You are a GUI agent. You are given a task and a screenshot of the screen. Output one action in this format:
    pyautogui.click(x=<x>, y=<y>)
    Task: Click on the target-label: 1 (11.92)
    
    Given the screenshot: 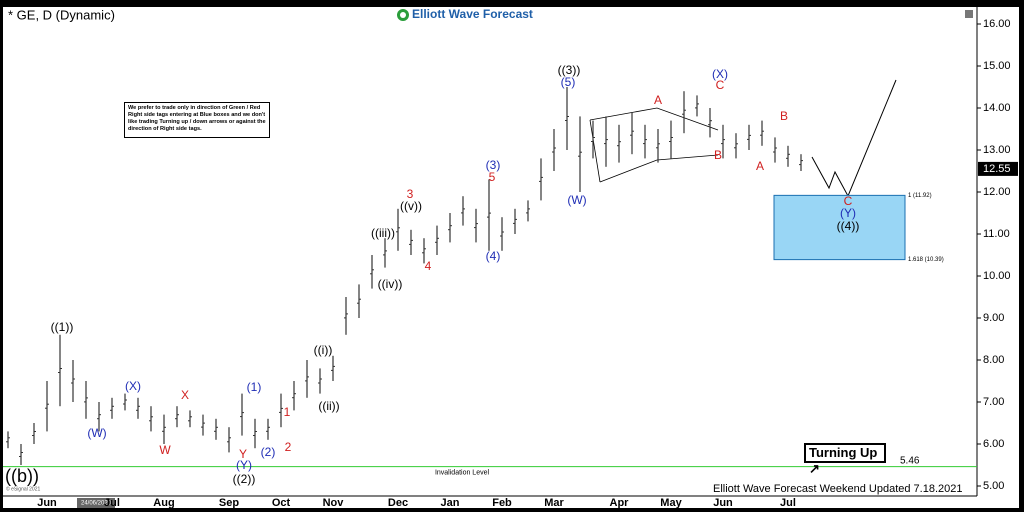 What is the action you would take?
    pyautogui.click(x=920, y=196)
    